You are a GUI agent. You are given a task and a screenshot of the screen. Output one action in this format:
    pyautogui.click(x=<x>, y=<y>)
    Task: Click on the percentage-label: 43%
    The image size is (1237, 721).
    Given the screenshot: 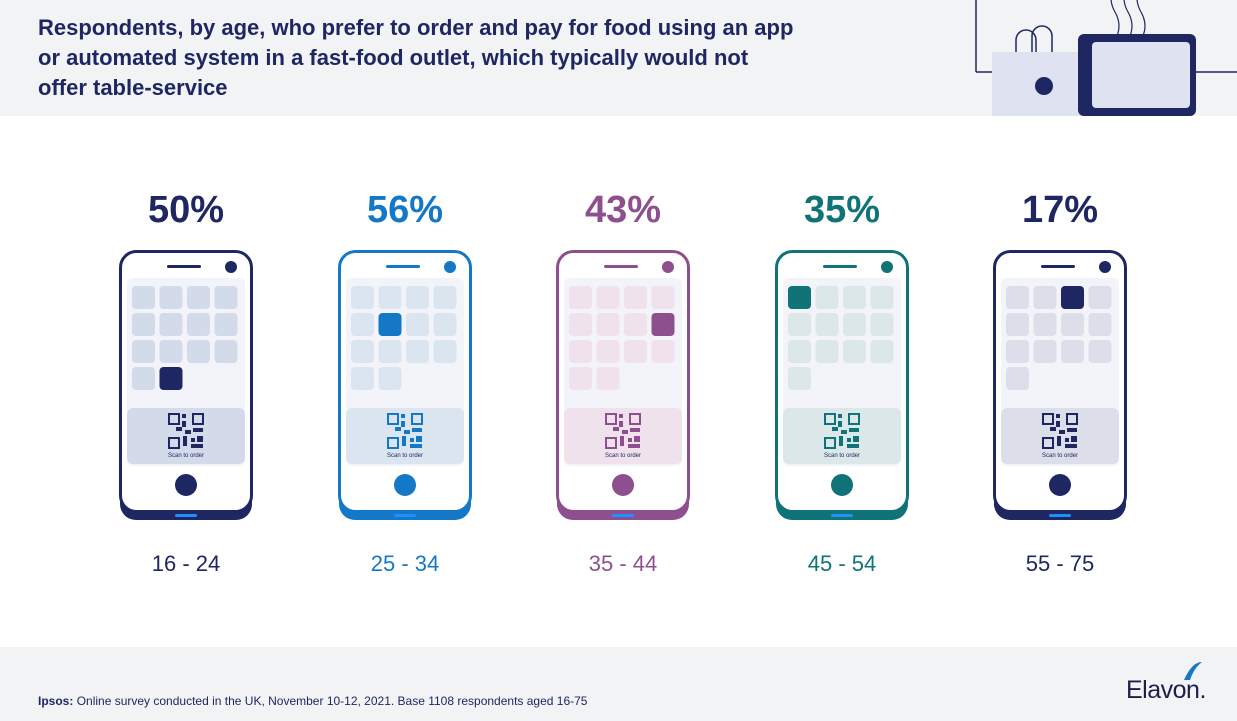 What is the action you would take?
    pyautogui.click(x=623, y=210)
    